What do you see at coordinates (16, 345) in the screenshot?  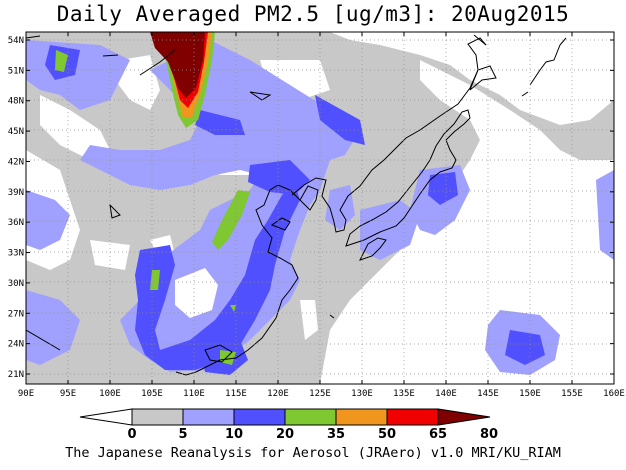 I see `lat-label-24N: 24N` at bounding box center [16, 345].